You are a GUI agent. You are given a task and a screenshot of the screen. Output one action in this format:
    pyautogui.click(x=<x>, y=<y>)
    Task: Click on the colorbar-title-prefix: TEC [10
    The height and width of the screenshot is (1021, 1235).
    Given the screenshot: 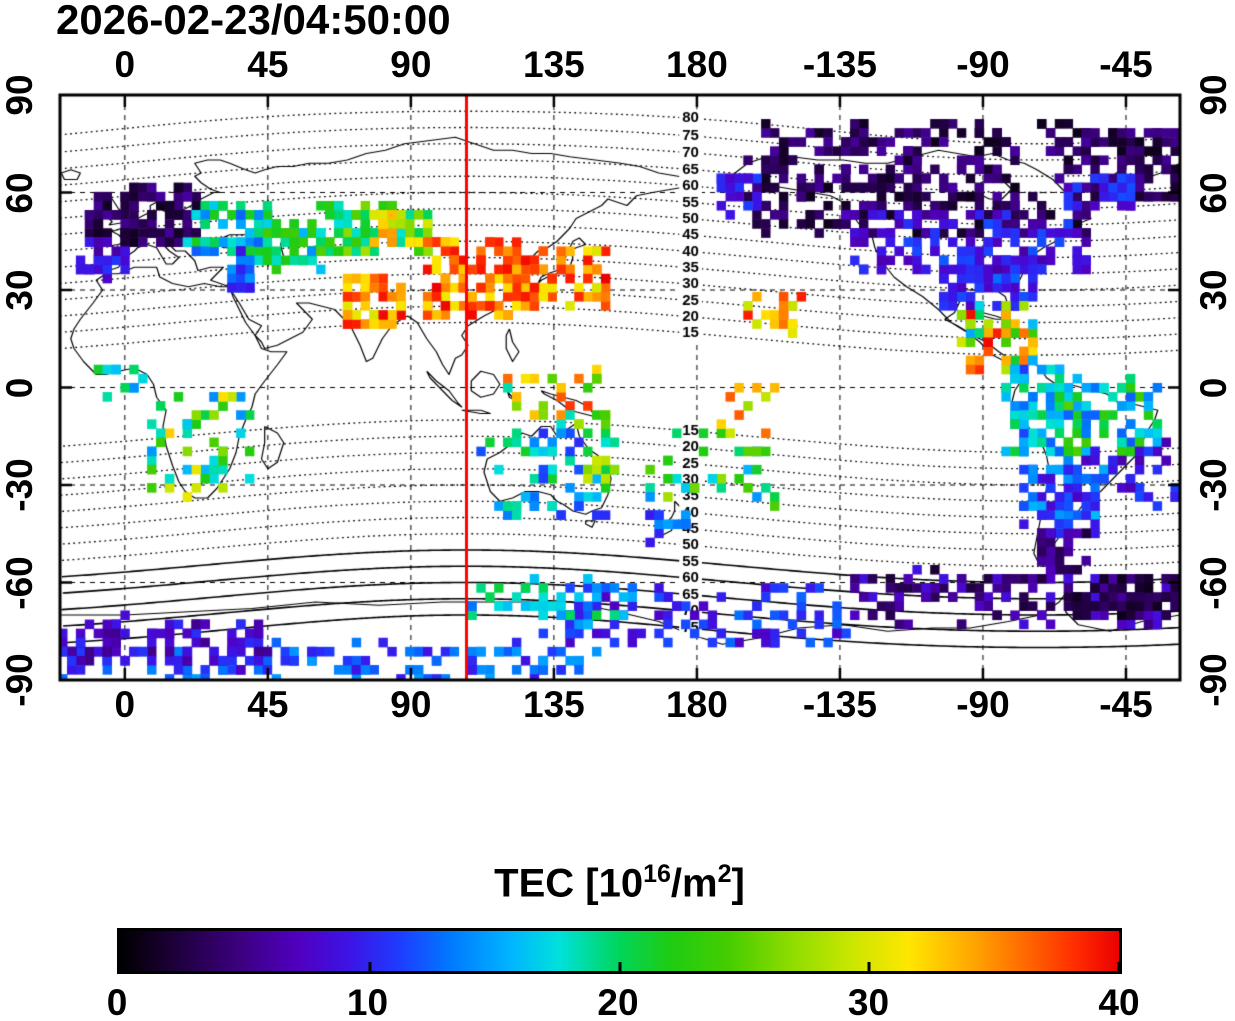 What is the action you would take?
    pyautogui.click(x=569, y=883)
    